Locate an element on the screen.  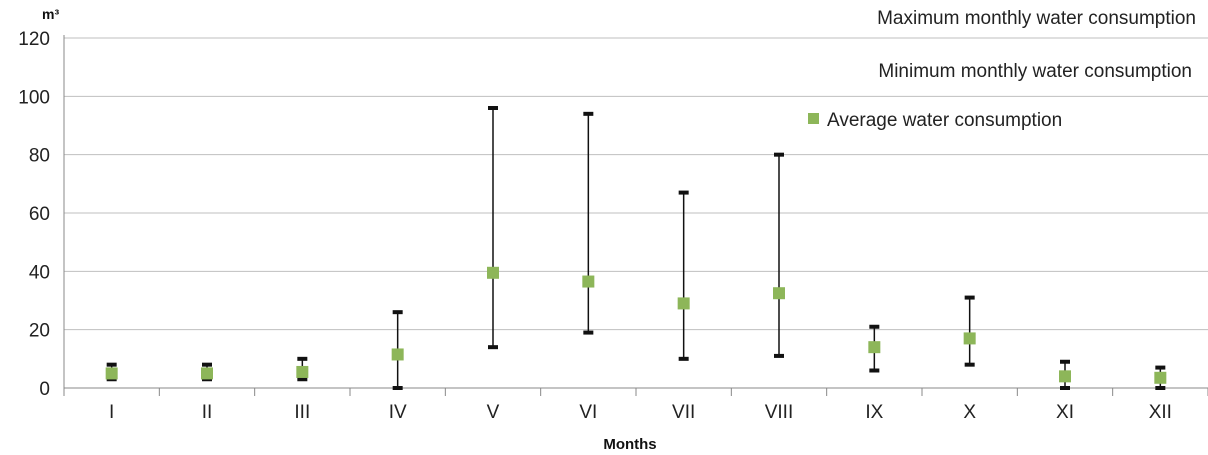
legend-max: Maximum monthly water consumption is located at coordinates (1036, 18).